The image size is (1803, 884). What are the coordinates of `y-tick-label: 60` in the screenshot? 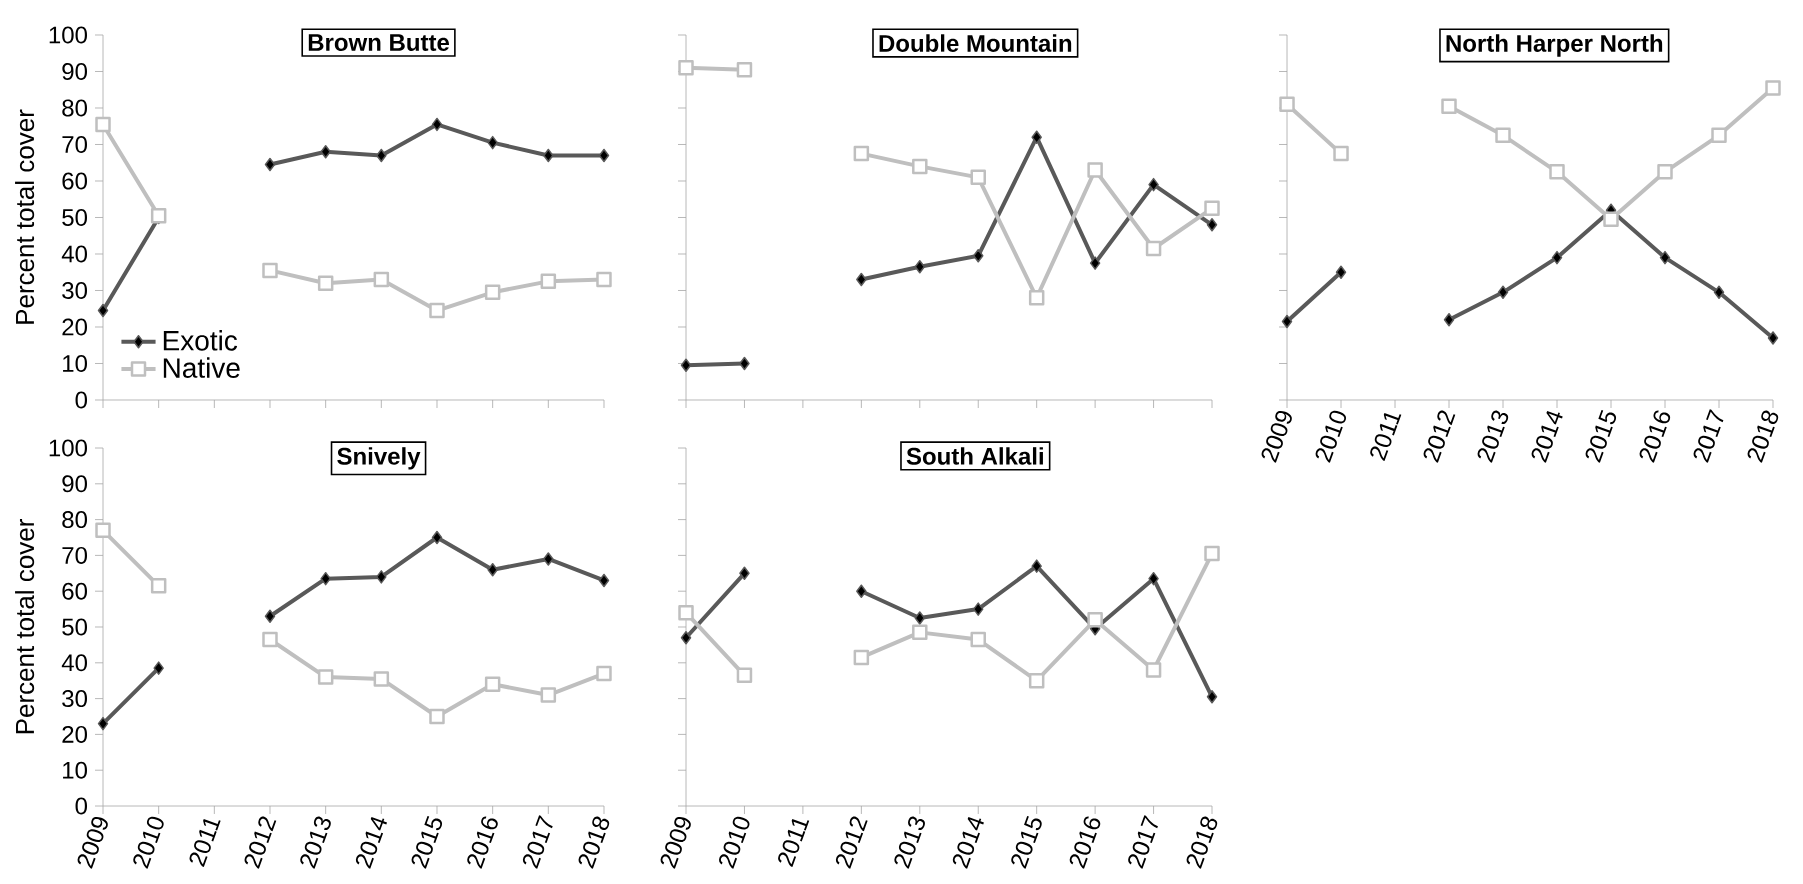 It's located at (75, 591).